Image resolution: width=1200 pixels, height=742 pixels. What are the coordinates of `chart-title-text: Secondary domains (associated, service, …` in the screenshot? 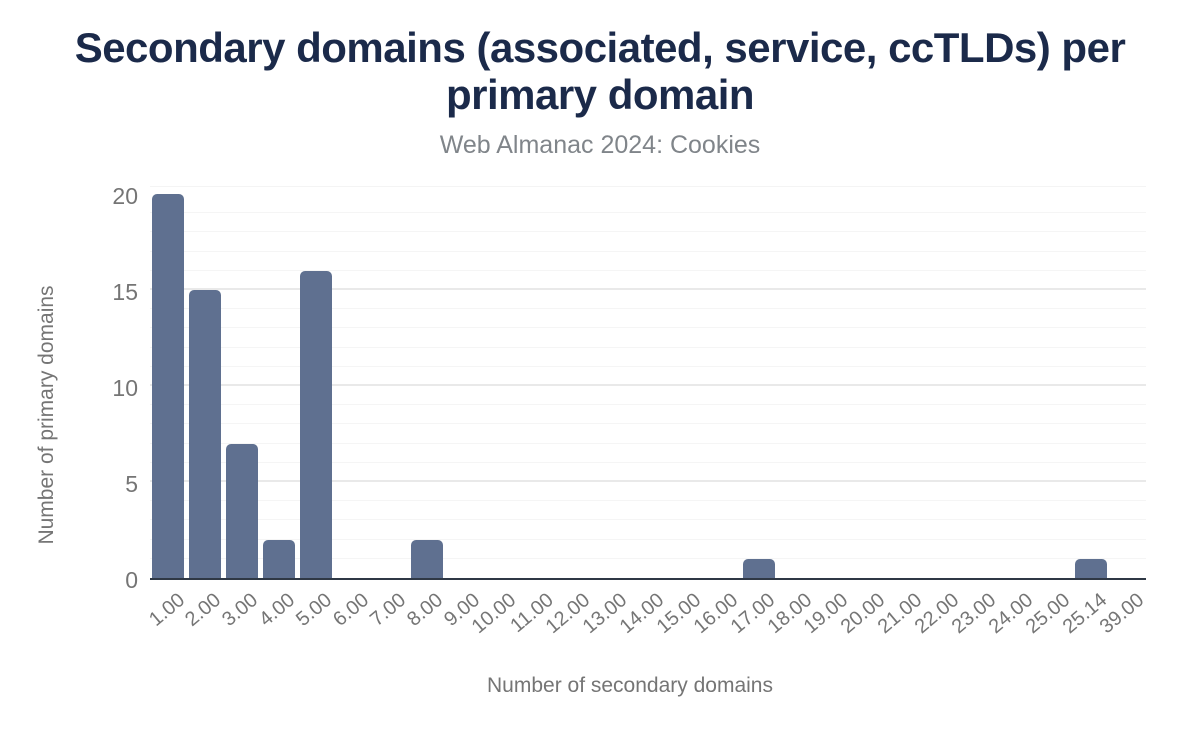 It's located at (600, 71).